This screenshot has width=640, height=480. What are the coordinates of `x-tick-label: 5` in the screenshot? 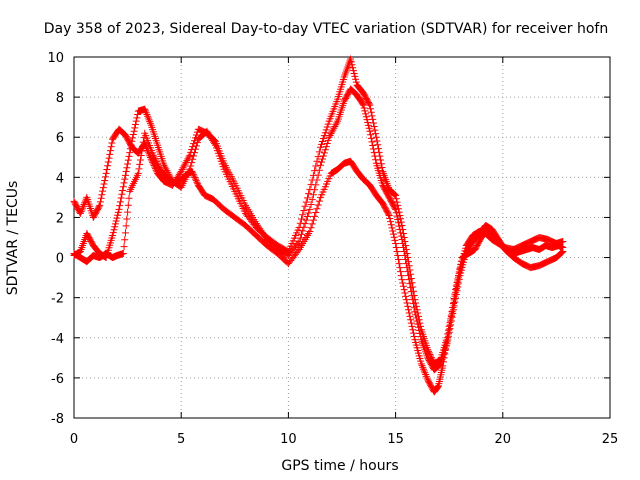 It's located at (181, 439).